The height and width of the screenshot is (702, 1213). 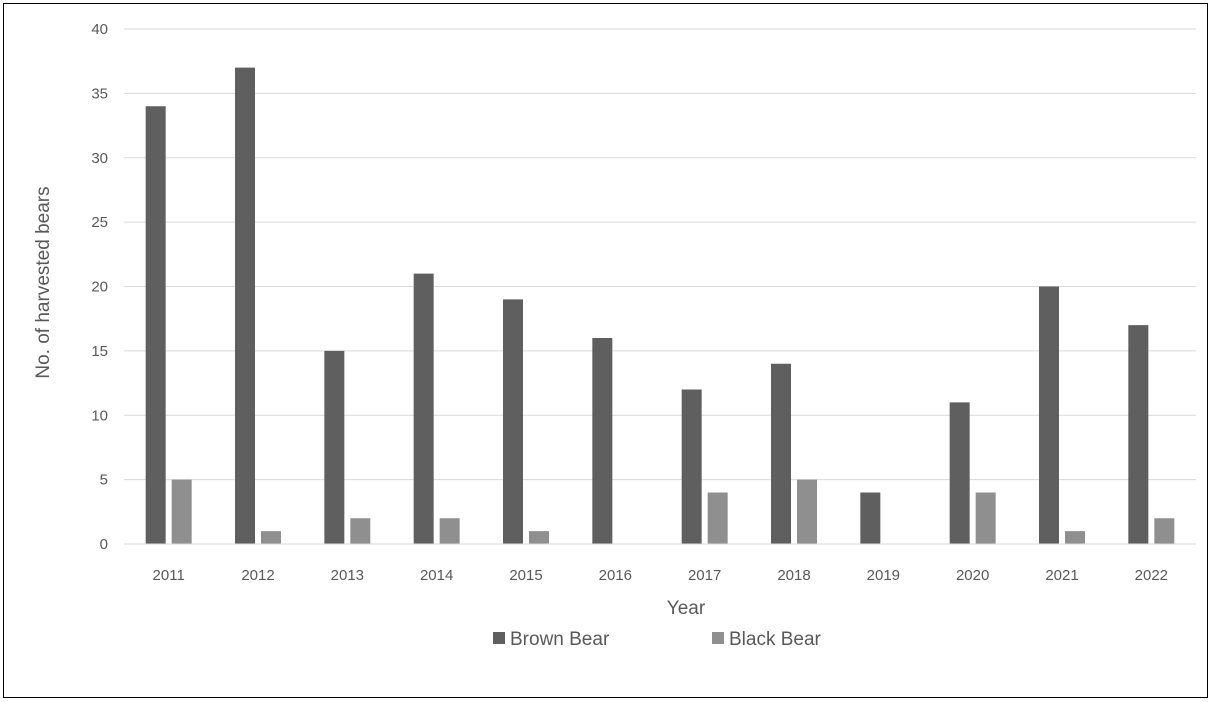 What do you see at coordinates (169, 575) in the screenshot?
I see `x-tick-label-2011: 2011` at bounding box center [169, 575].